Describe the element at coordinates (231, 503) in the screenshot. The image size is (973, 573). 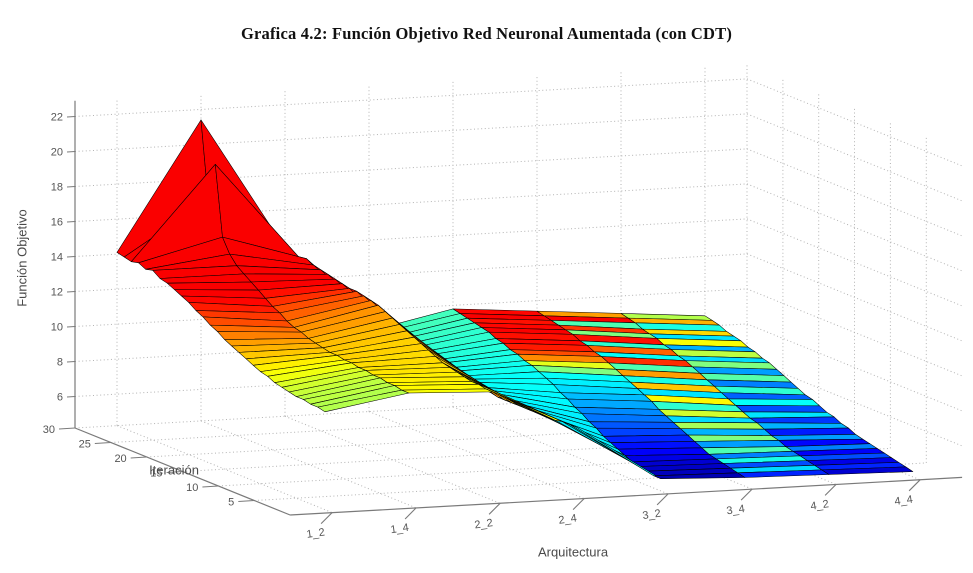
I see `svg-text: 5` at that location.